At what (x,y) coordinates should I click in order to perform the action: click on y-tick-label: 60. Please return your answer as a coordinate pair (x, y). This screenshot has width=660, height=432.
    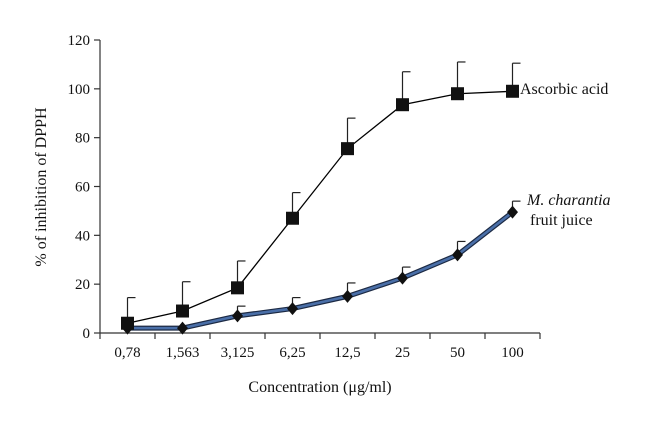
    Looking at the image, I should click on (82, 188).